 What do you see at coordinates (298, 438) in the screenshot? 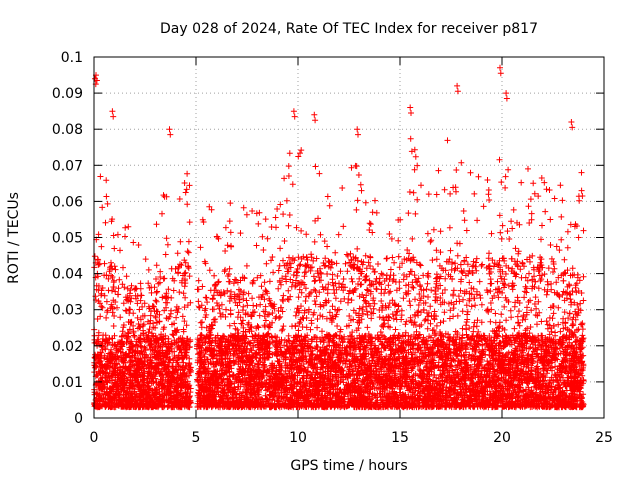
I see `x-tick-label: 10` at bounding box center [298, 438].